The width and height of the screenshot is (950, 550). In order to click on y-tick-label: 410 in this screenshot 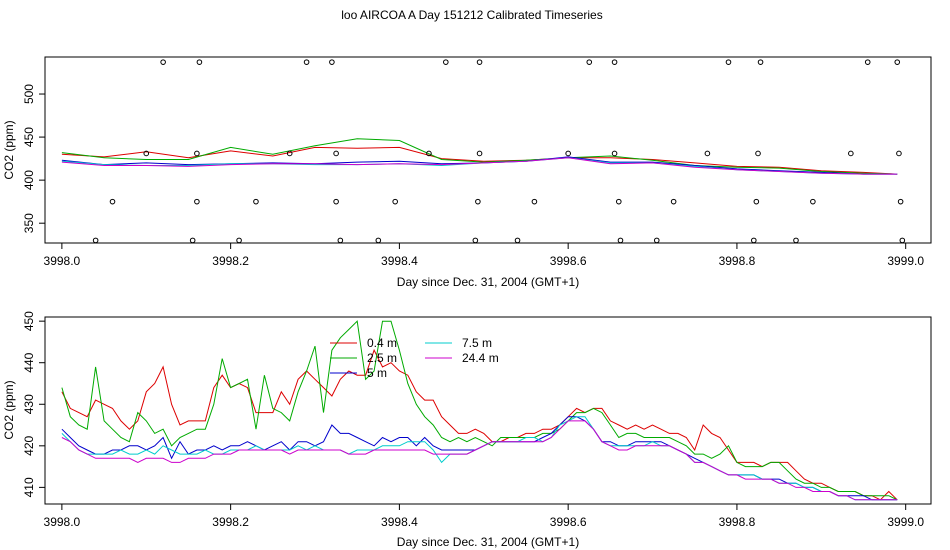, I will do `click(29, 487)`.